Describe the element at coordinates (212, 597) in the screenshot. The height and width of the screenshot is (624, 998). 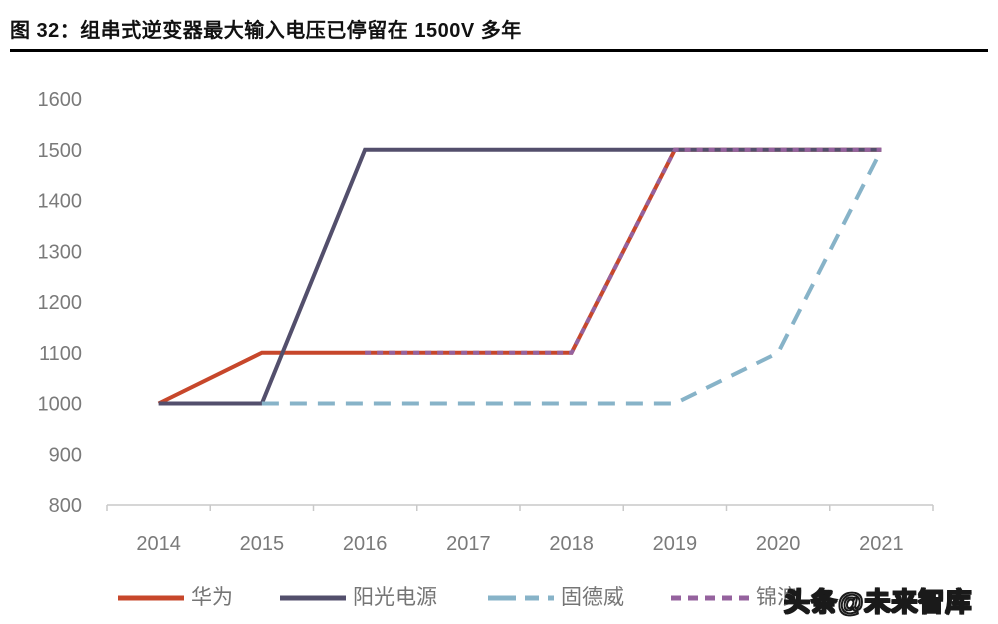
I see `legend-label: 华为` at that location.